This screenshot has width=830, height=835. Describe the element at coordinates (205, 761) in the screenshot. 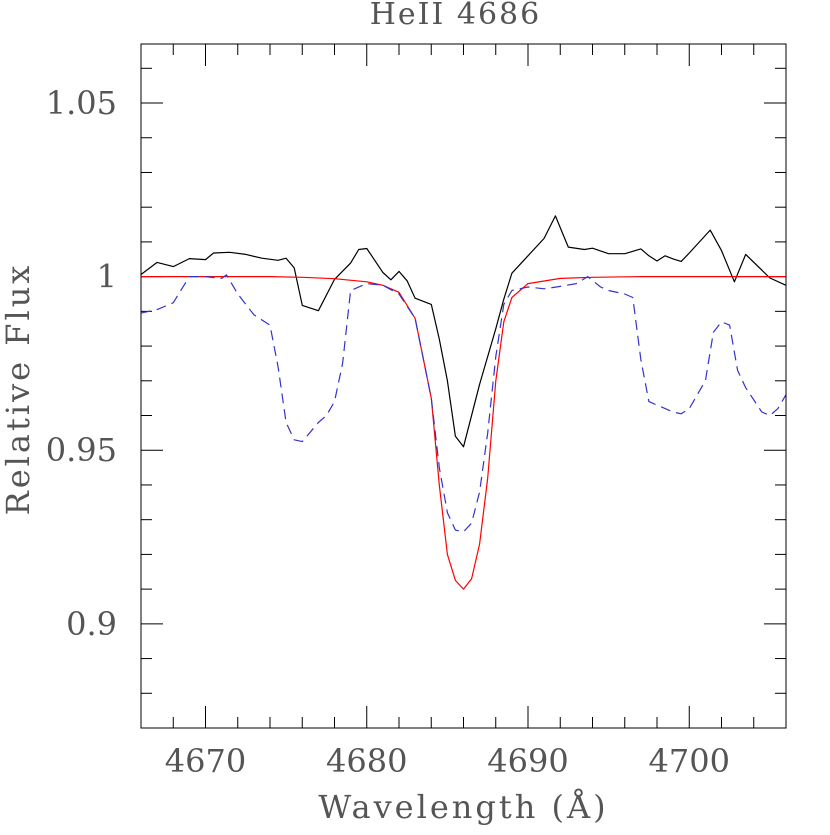

I see `x-tick-label: 4670` at that location.